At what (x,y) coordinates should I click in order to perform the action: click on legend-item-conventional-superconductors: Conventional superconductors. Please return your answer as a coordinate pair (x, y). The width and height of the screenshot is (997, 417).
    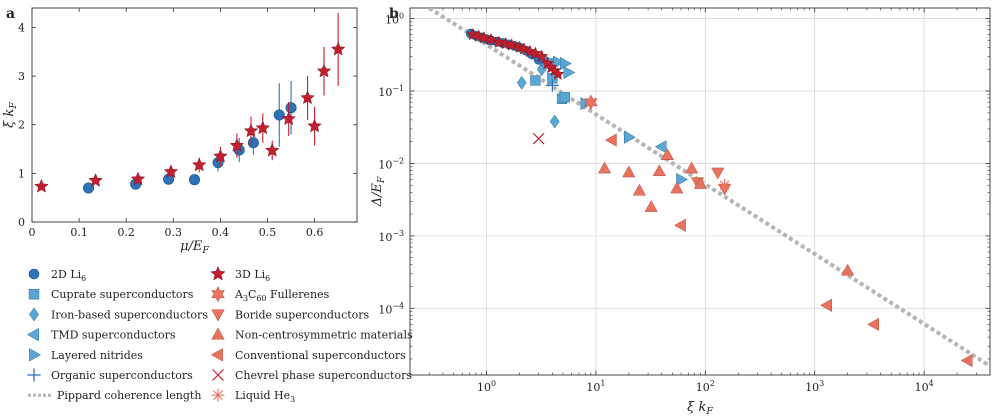
    Looking at the image, I should click on (308, 355).